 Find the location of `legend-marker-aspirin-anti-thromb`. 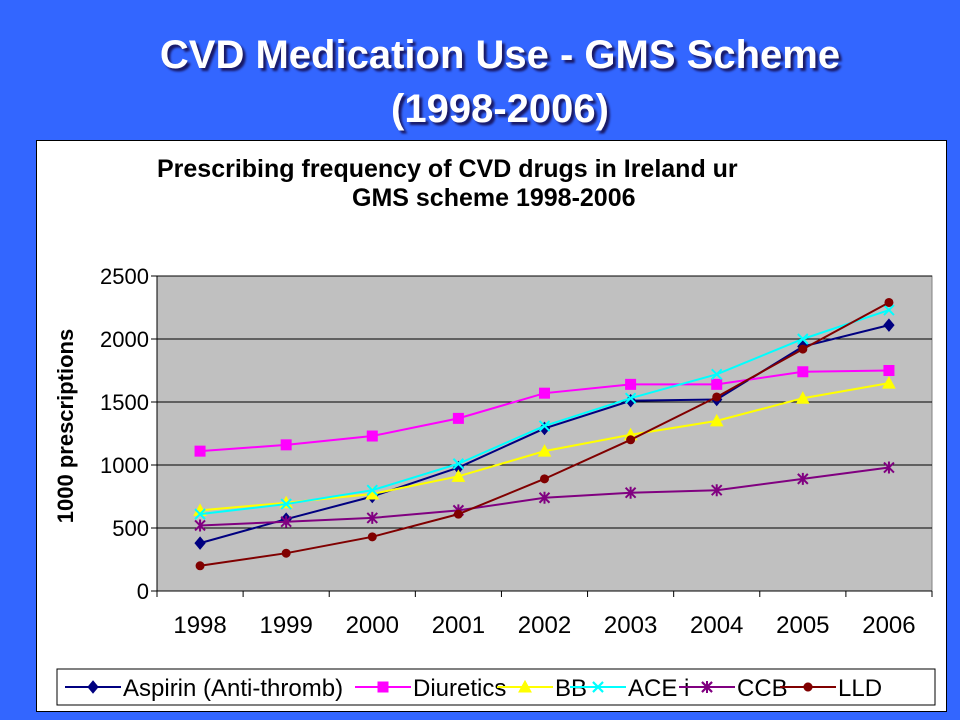

legend-marker-aspirin-anti-thromb is located at coordinates (93, 687).